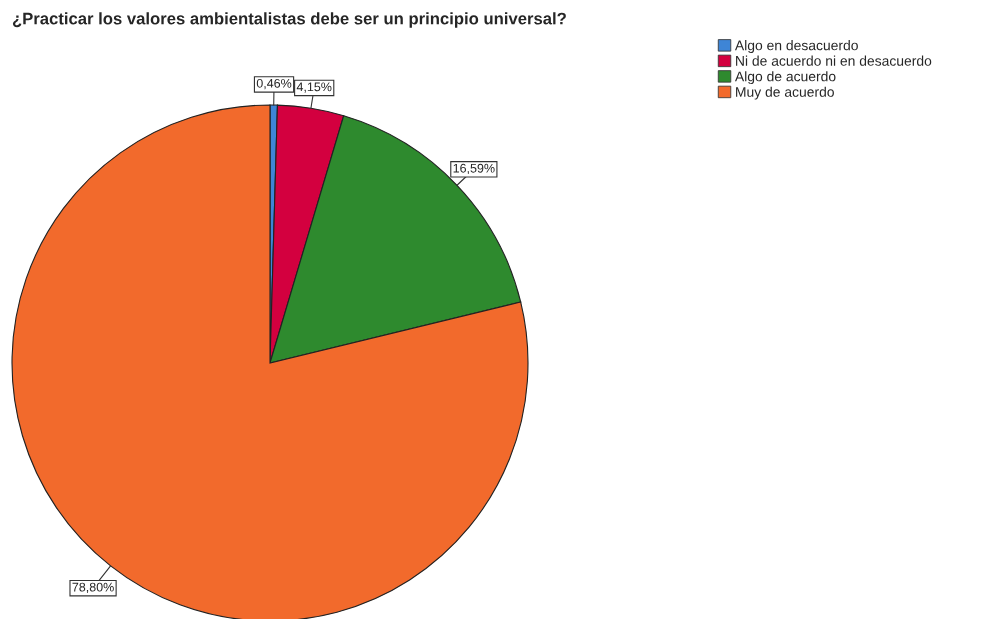  I want to click on data-label: 16,59%, so click(474, 169).